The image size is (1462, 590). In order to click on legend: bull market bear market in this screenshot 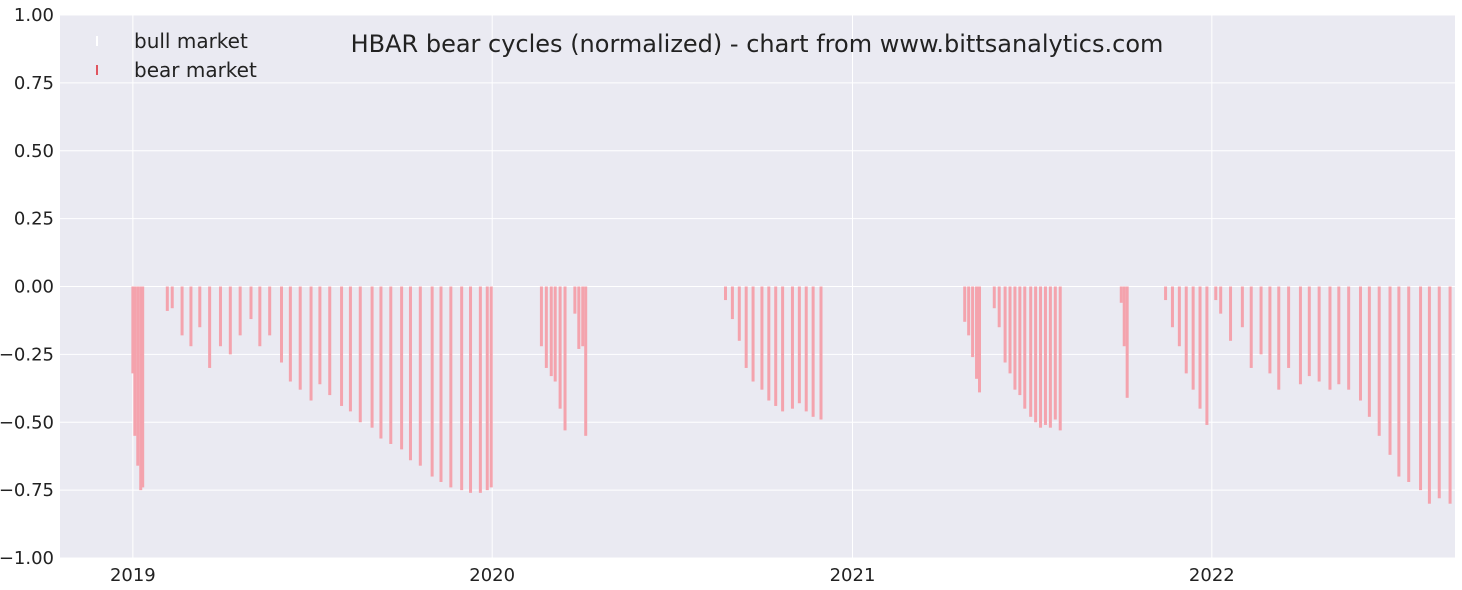, I will do `click(176, 55)`.